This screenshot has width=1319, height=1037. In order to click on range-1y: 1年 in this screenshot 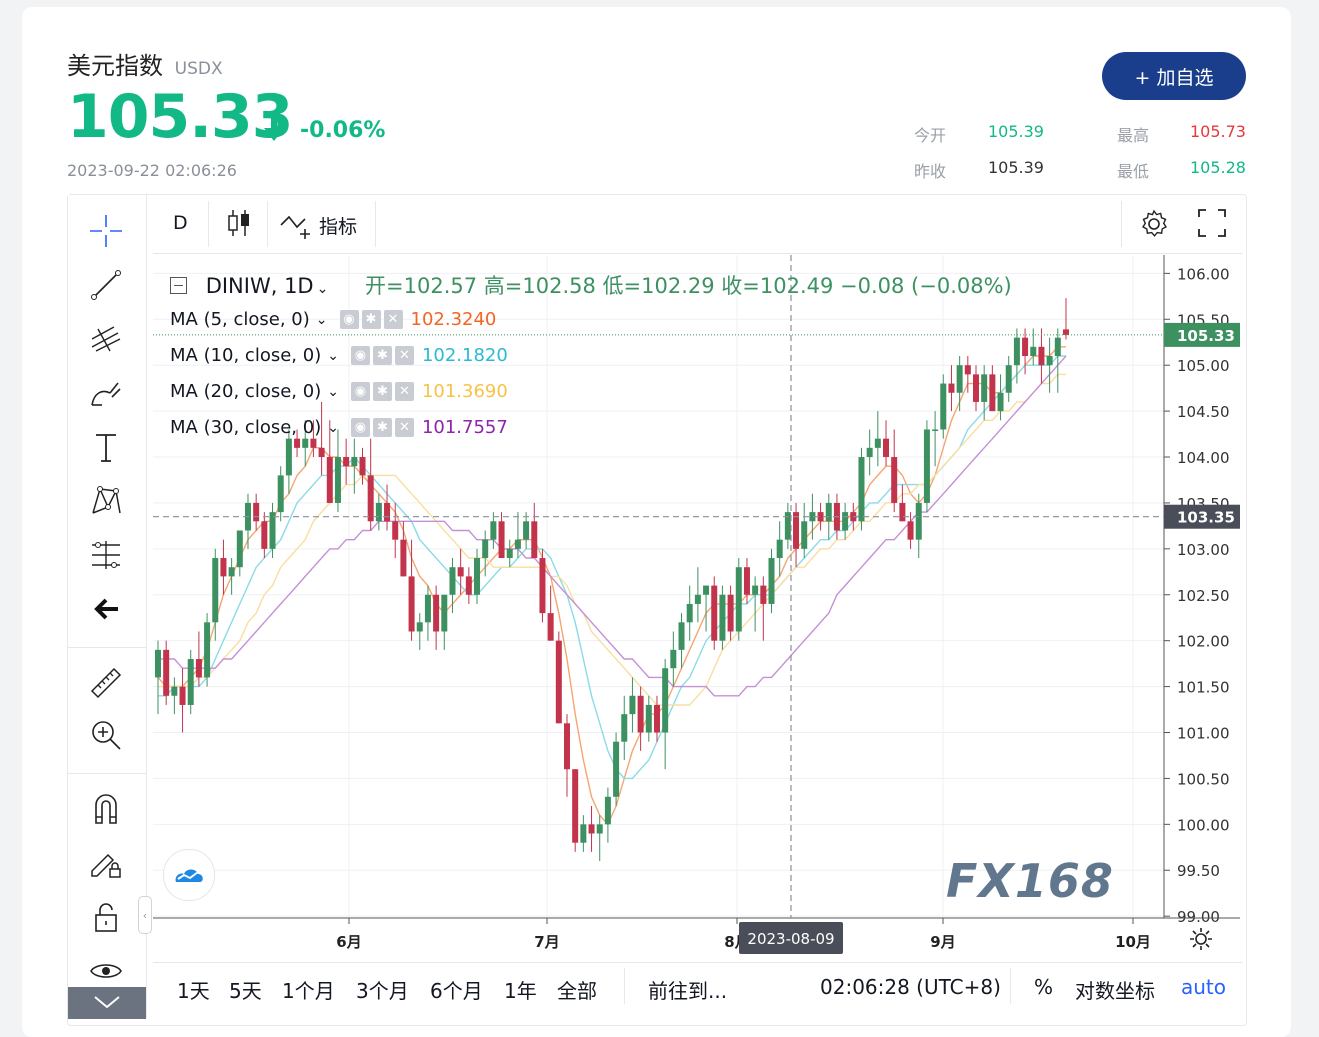, I will do `click(520, 991)`.